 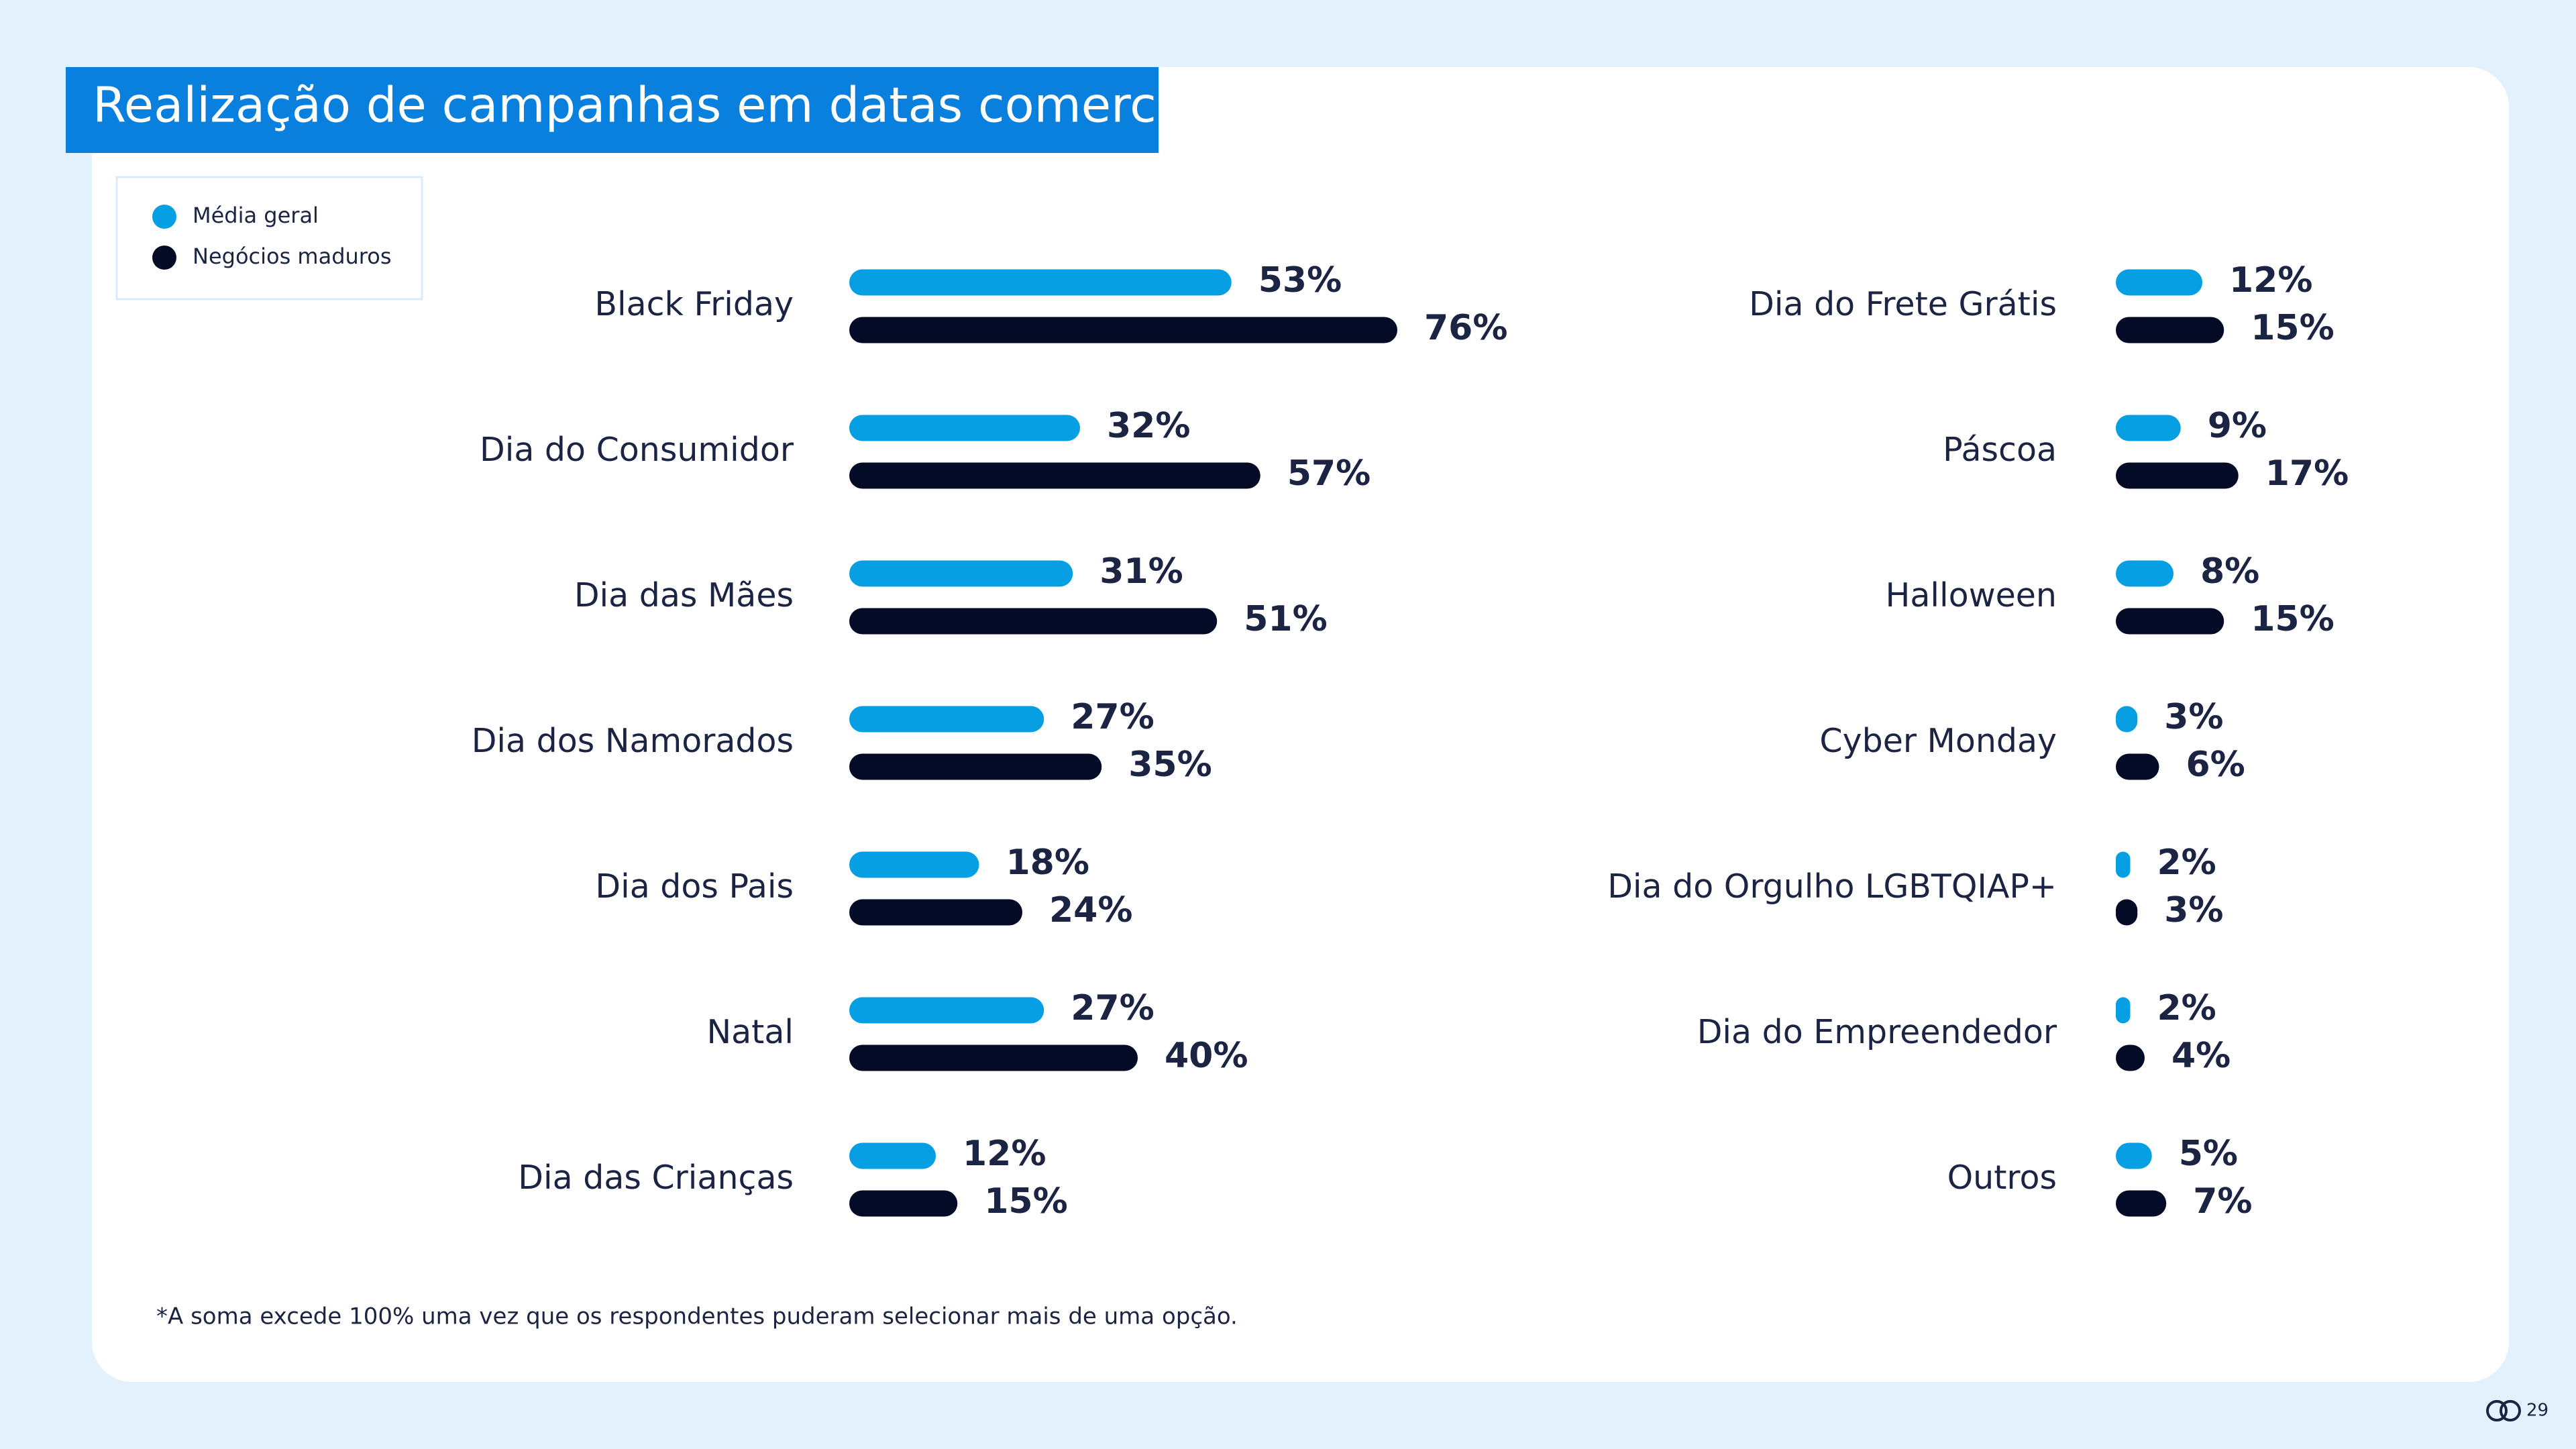 What do you see at coordinates (2237, 426) in the screenshot?
I see `value-label: 9%` at bounding box center [2237, 426].